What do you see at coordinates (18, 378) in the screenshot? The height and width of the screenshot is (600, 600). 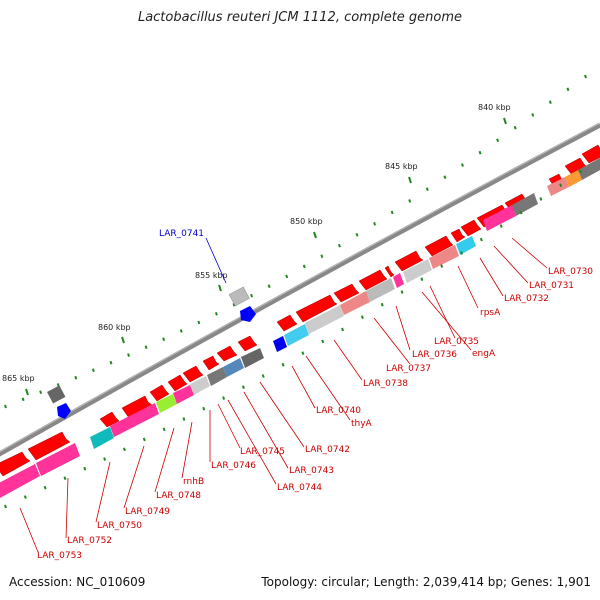 I see `ruler-label-865: 865 kbp` at bounding box center [18, 378].